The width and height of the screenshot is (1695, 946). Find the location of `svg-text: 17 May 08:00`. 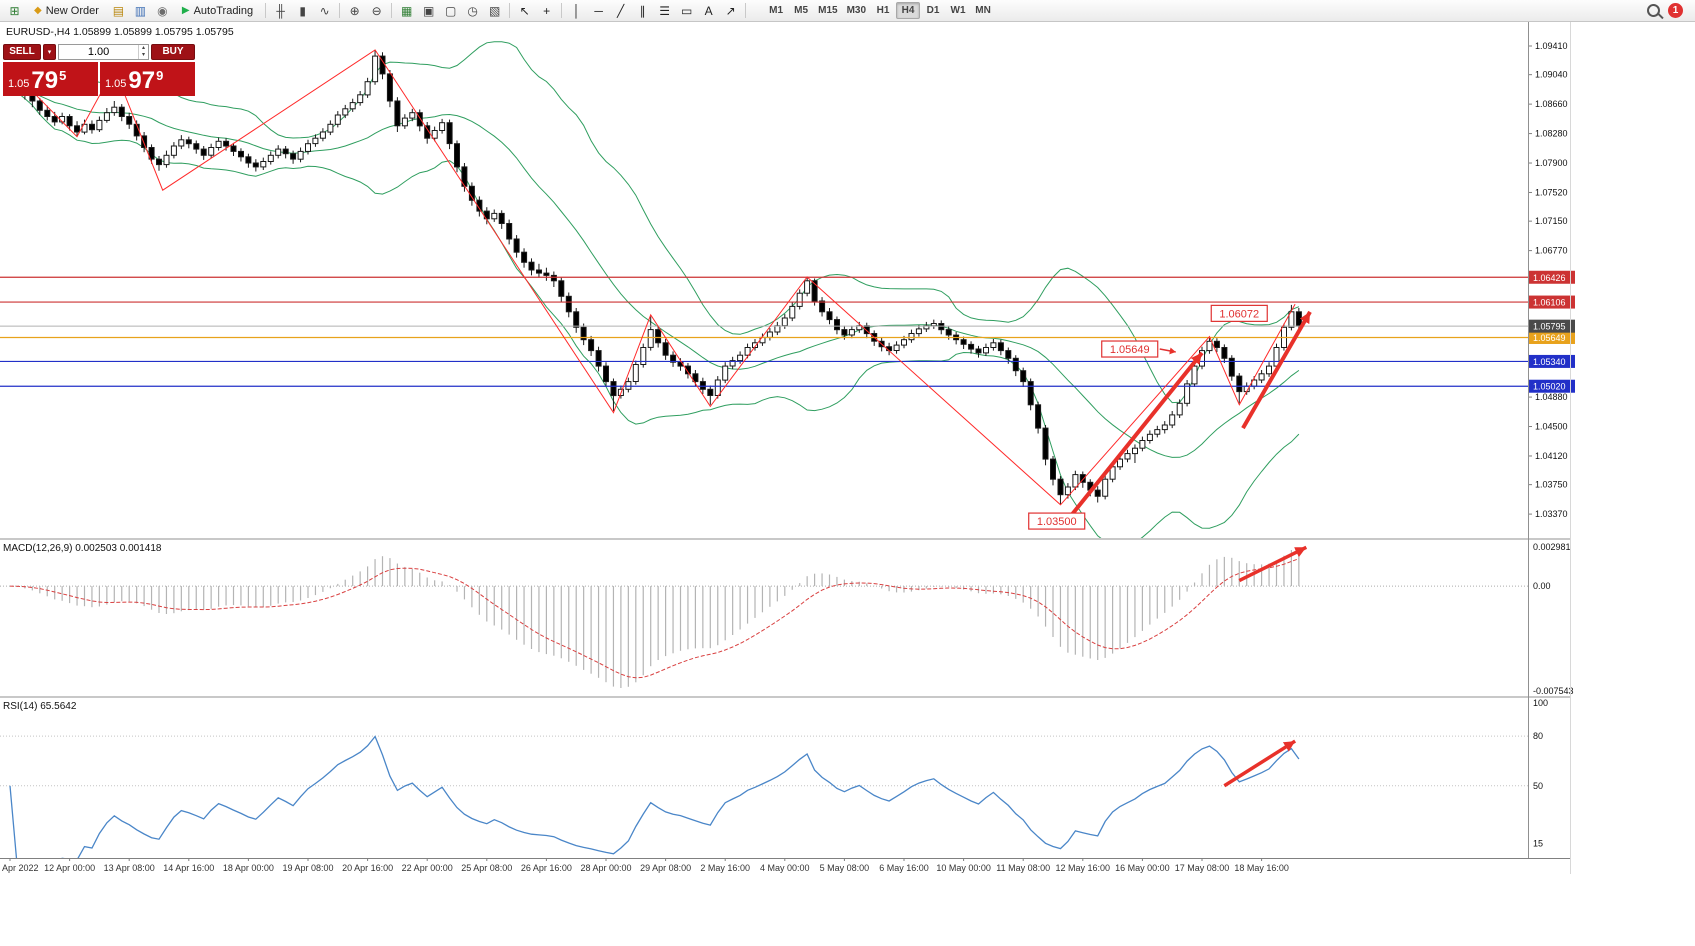

svg-text: 17 May 08:00 is located at coordinates (1202, 868).